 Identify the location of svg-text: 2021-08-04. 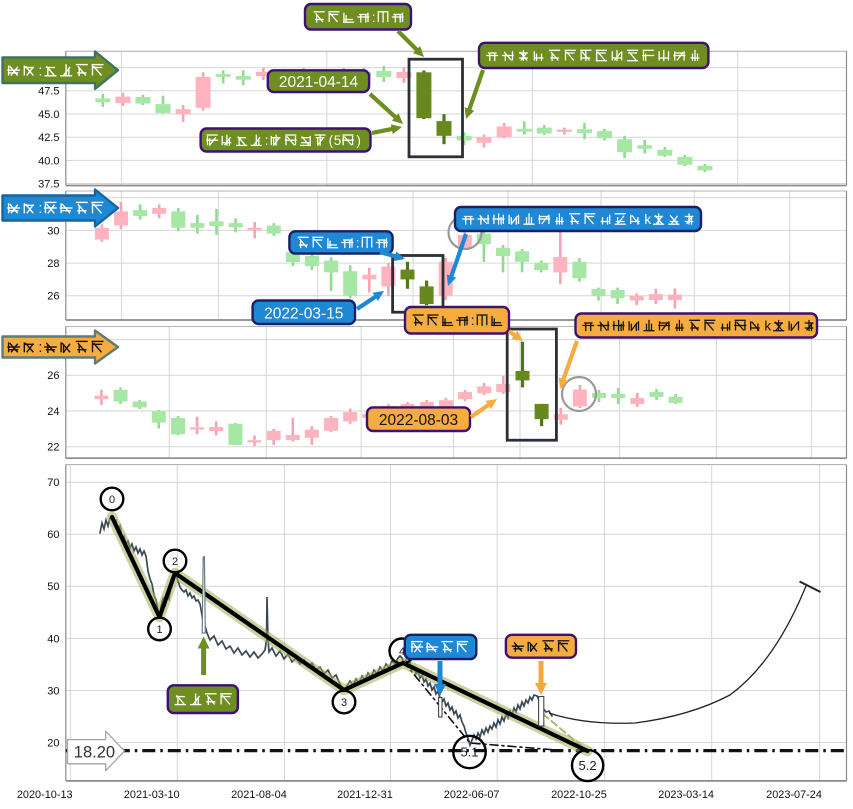
(259, 795).